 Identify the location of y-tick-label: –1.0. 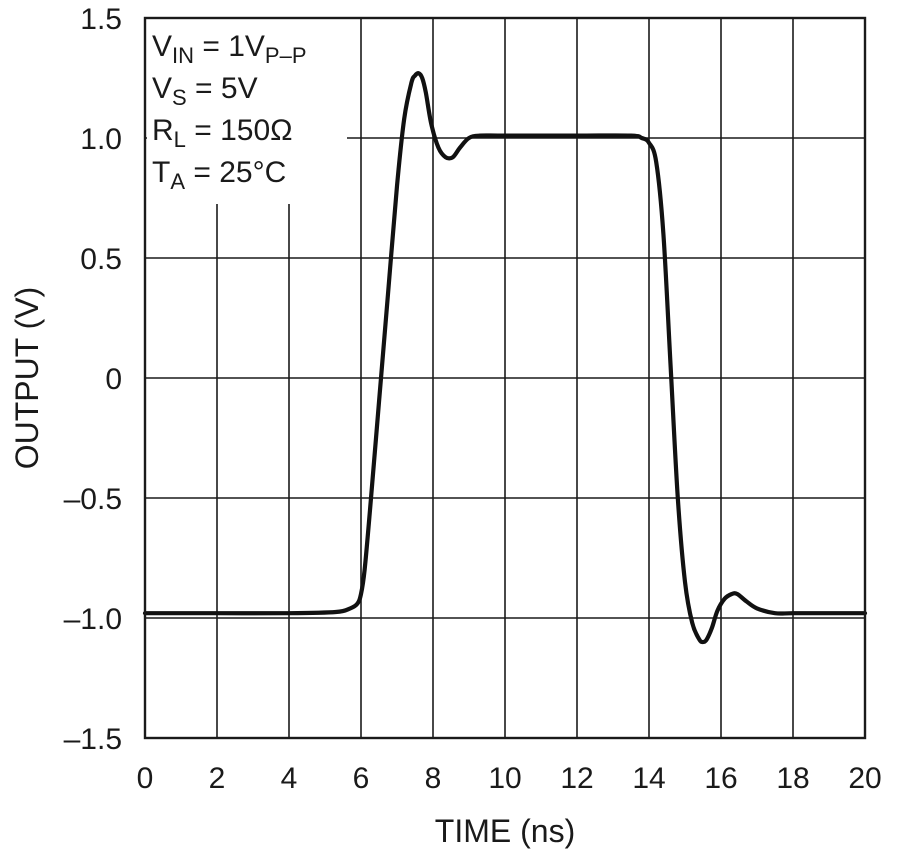
(93, 619).